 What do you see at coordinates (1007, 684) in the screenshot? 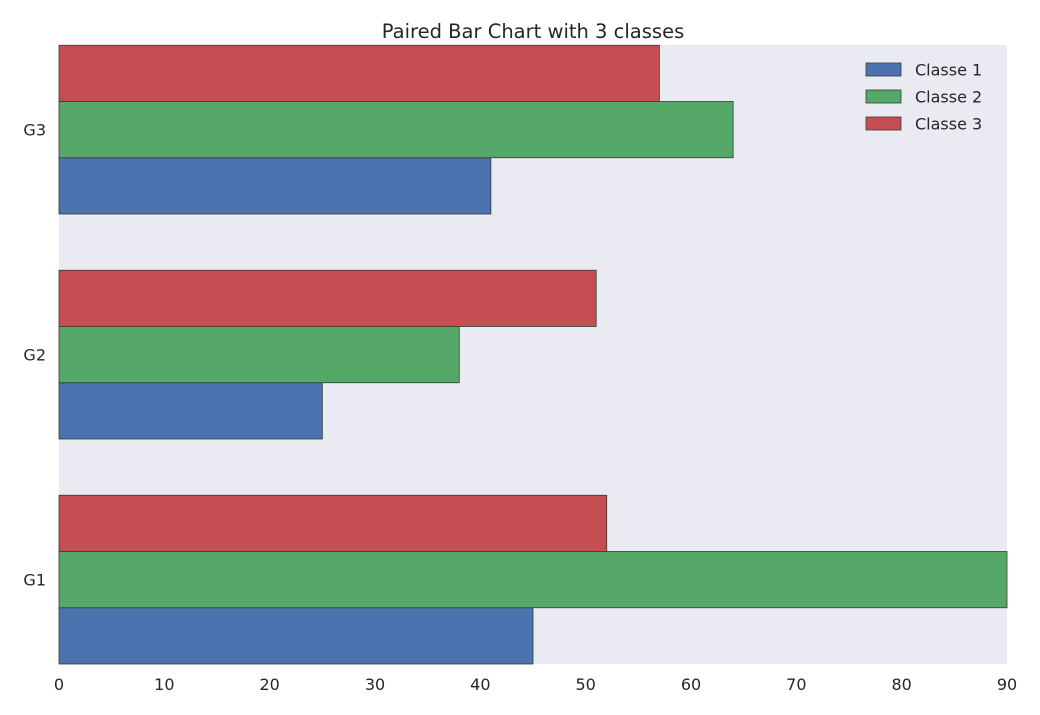
I see `x-tick-label: 90` at bounding box center [1007, 684].